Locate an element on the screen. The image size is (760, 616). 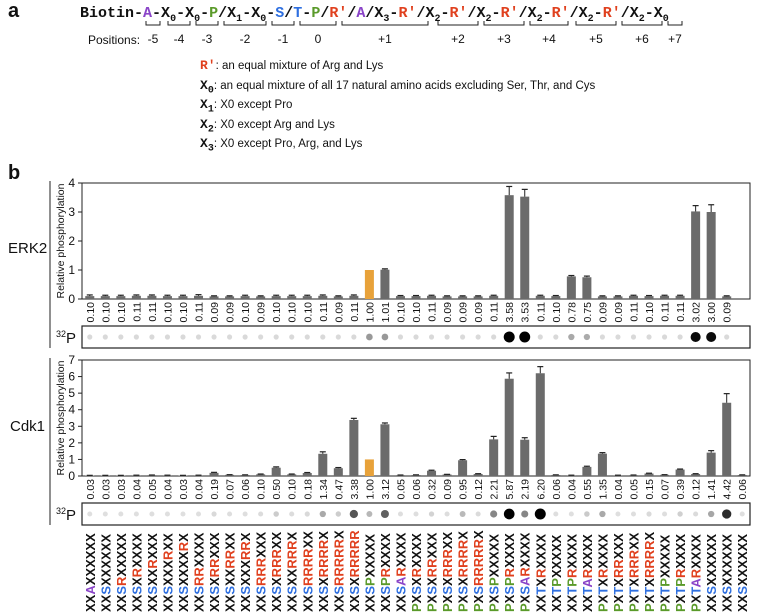
sequence-label: PXSXRRRXX is located at coordinates (447, 571).